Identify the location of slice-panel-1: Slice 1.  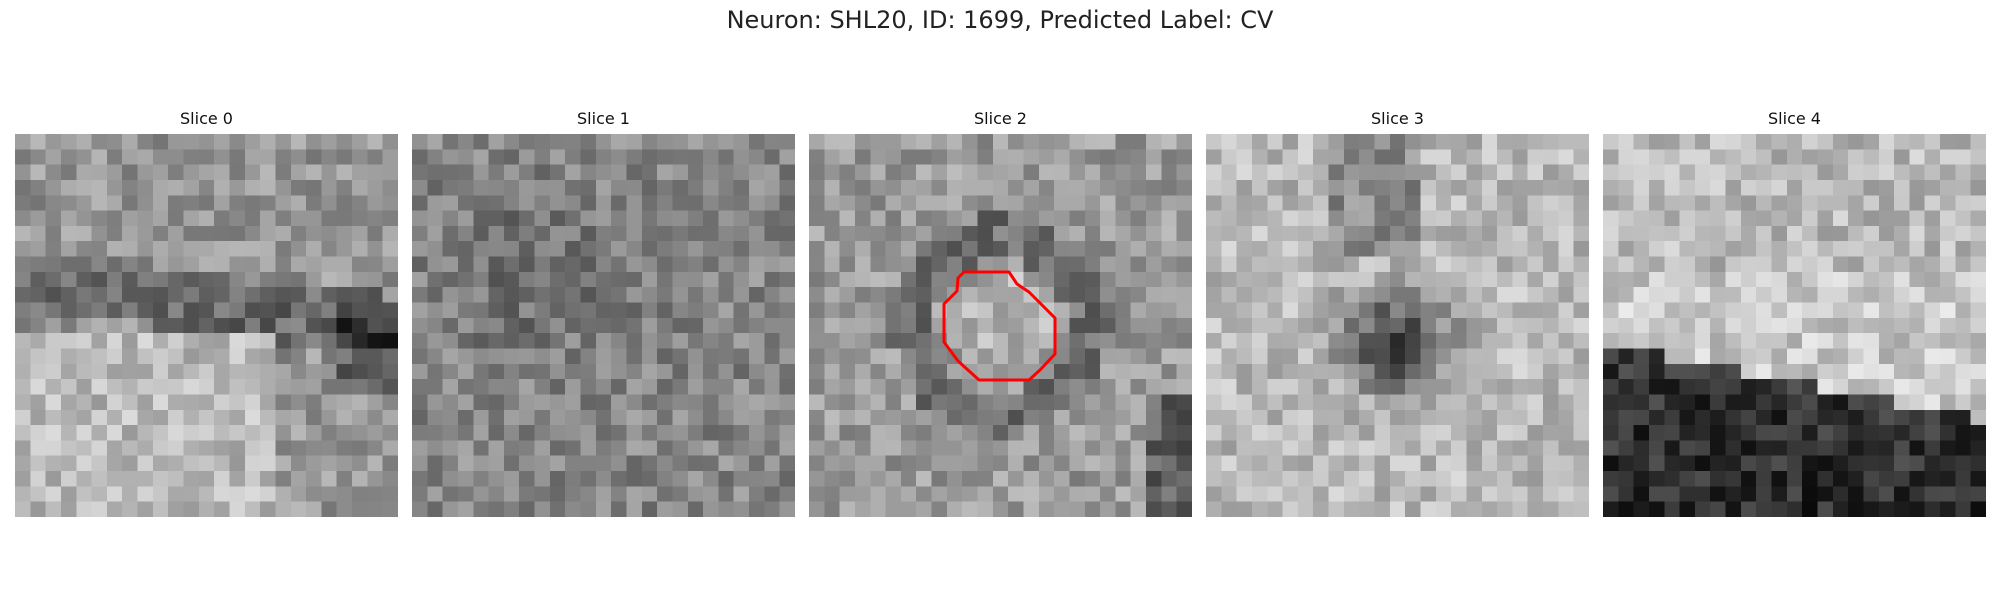
(603, 312).